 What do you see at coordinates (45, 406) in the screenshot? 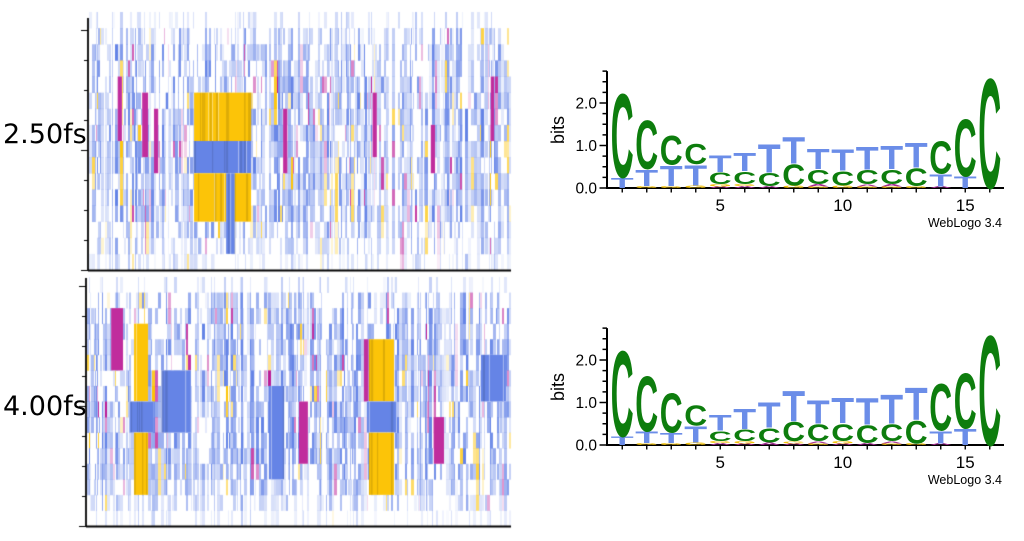
I see `time-label-bottom: 4.00fs` at bounding box center [45, 406].